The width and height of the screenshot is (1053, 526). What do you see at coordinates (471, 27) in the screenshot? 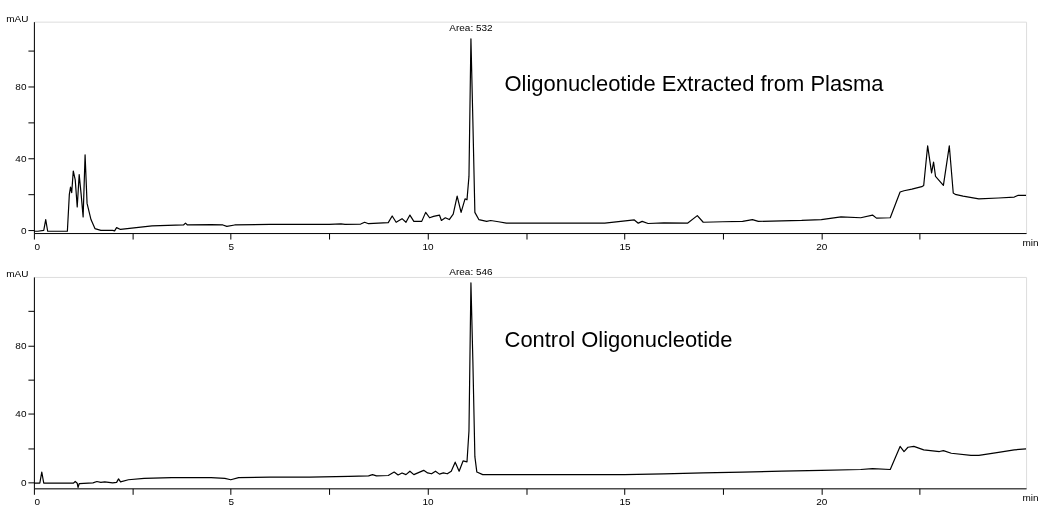
I see `annotation: Area: 532` at bounding box center [471, 27].